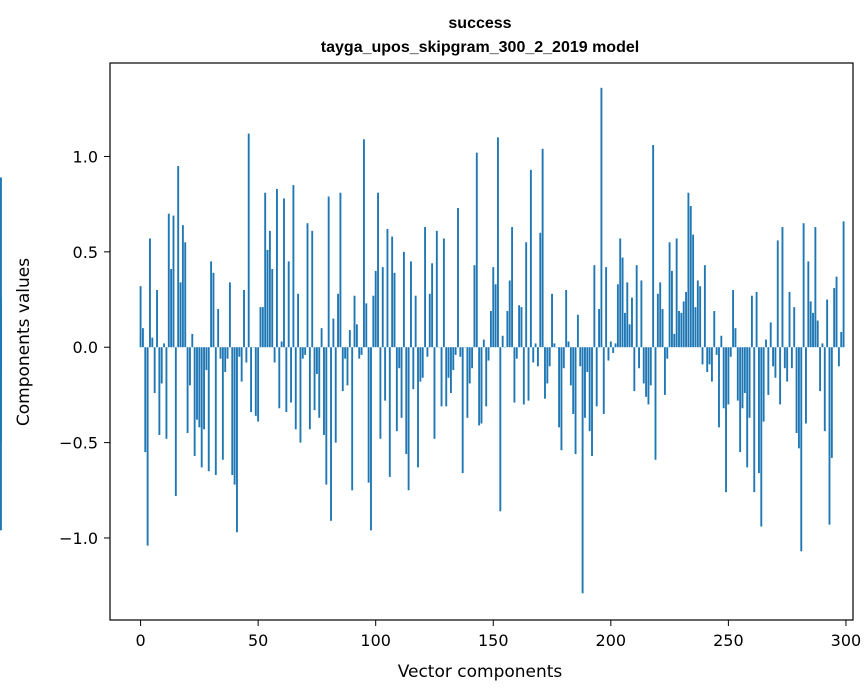 This screenshot has height=696, width=867. Describe the element at coordinates (85, 347) in the screenshot. I see `y-tick-label: 0.0` at that location.